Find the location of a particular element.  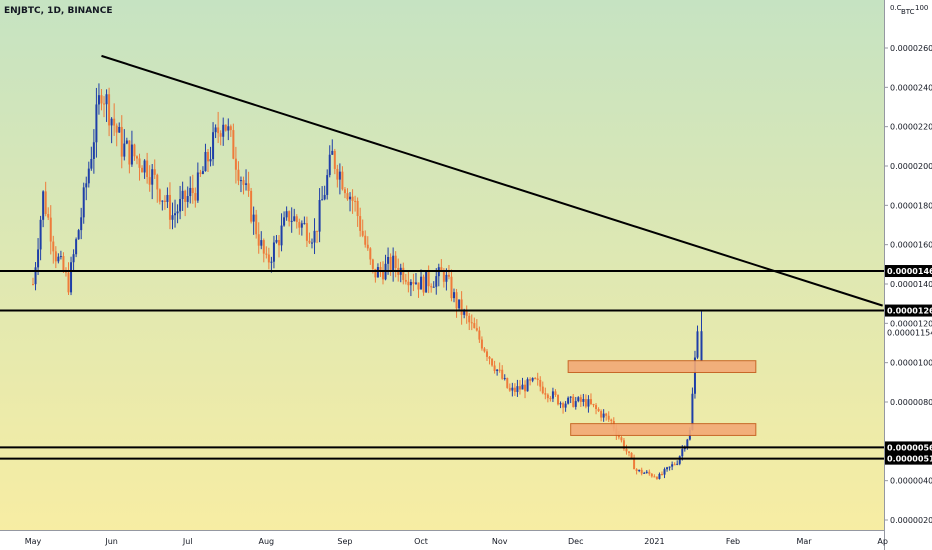

time-axis: May Jun Jul Aug Sep Oct Nov Dec 2021 Feb Mar Ap is located at coordinates (456, 541).